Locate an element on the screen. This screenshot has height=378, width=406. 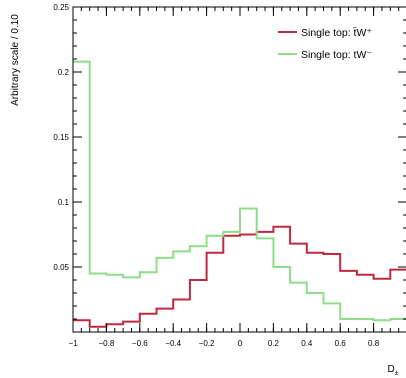
x-tick-label: 0 is located at coordinates (240, 343).